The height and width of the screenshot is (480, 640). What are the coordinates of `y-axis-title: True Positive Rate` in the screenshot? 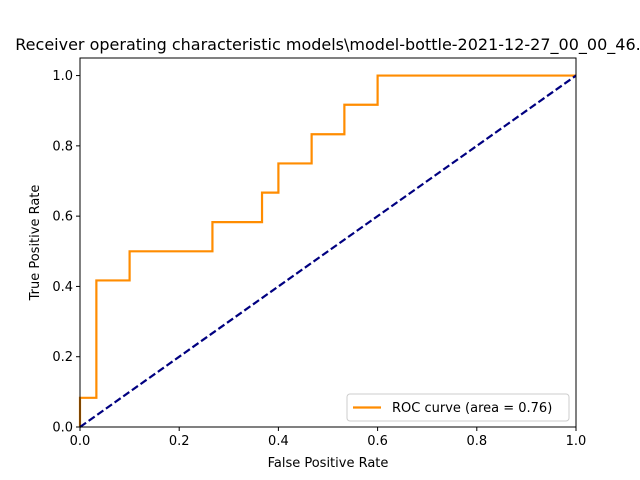 It's located at (35, 243).